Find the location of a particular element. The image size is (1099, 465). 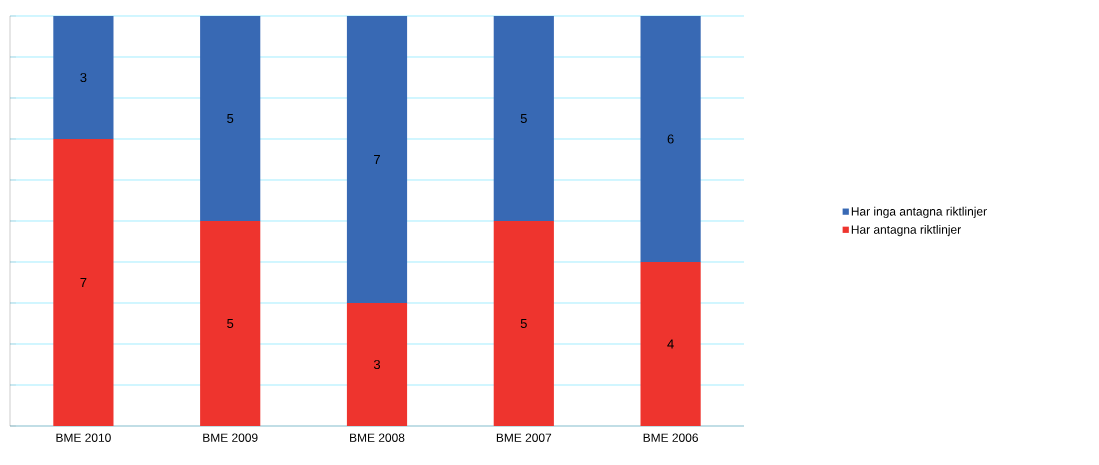

x-tick-label: BME 2010 is located at coordinates (83, 437).